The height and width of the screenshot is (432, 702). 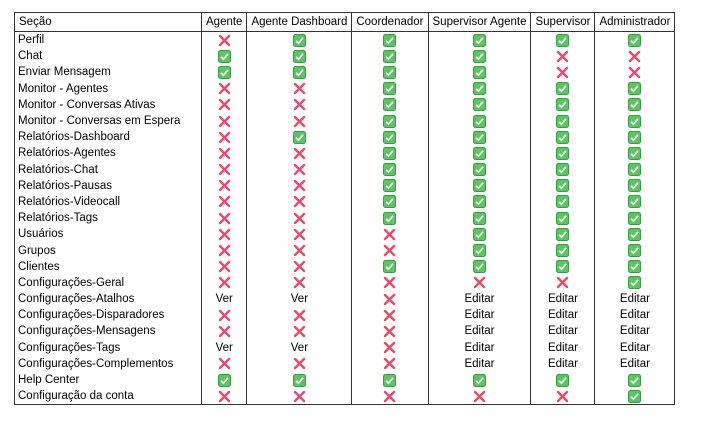 What do you see at coordinates (224, 22) in the screenshot?
I see `header-cell: Agente` at bounding box center [224, 22].